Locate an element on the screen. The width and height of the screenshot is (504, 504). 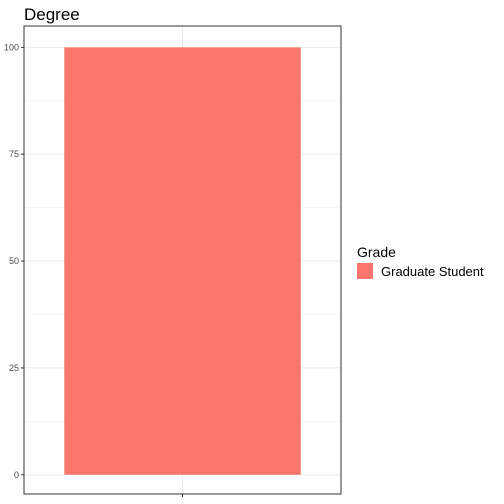
legend-title: Grade is located at coordinates (376, 252).